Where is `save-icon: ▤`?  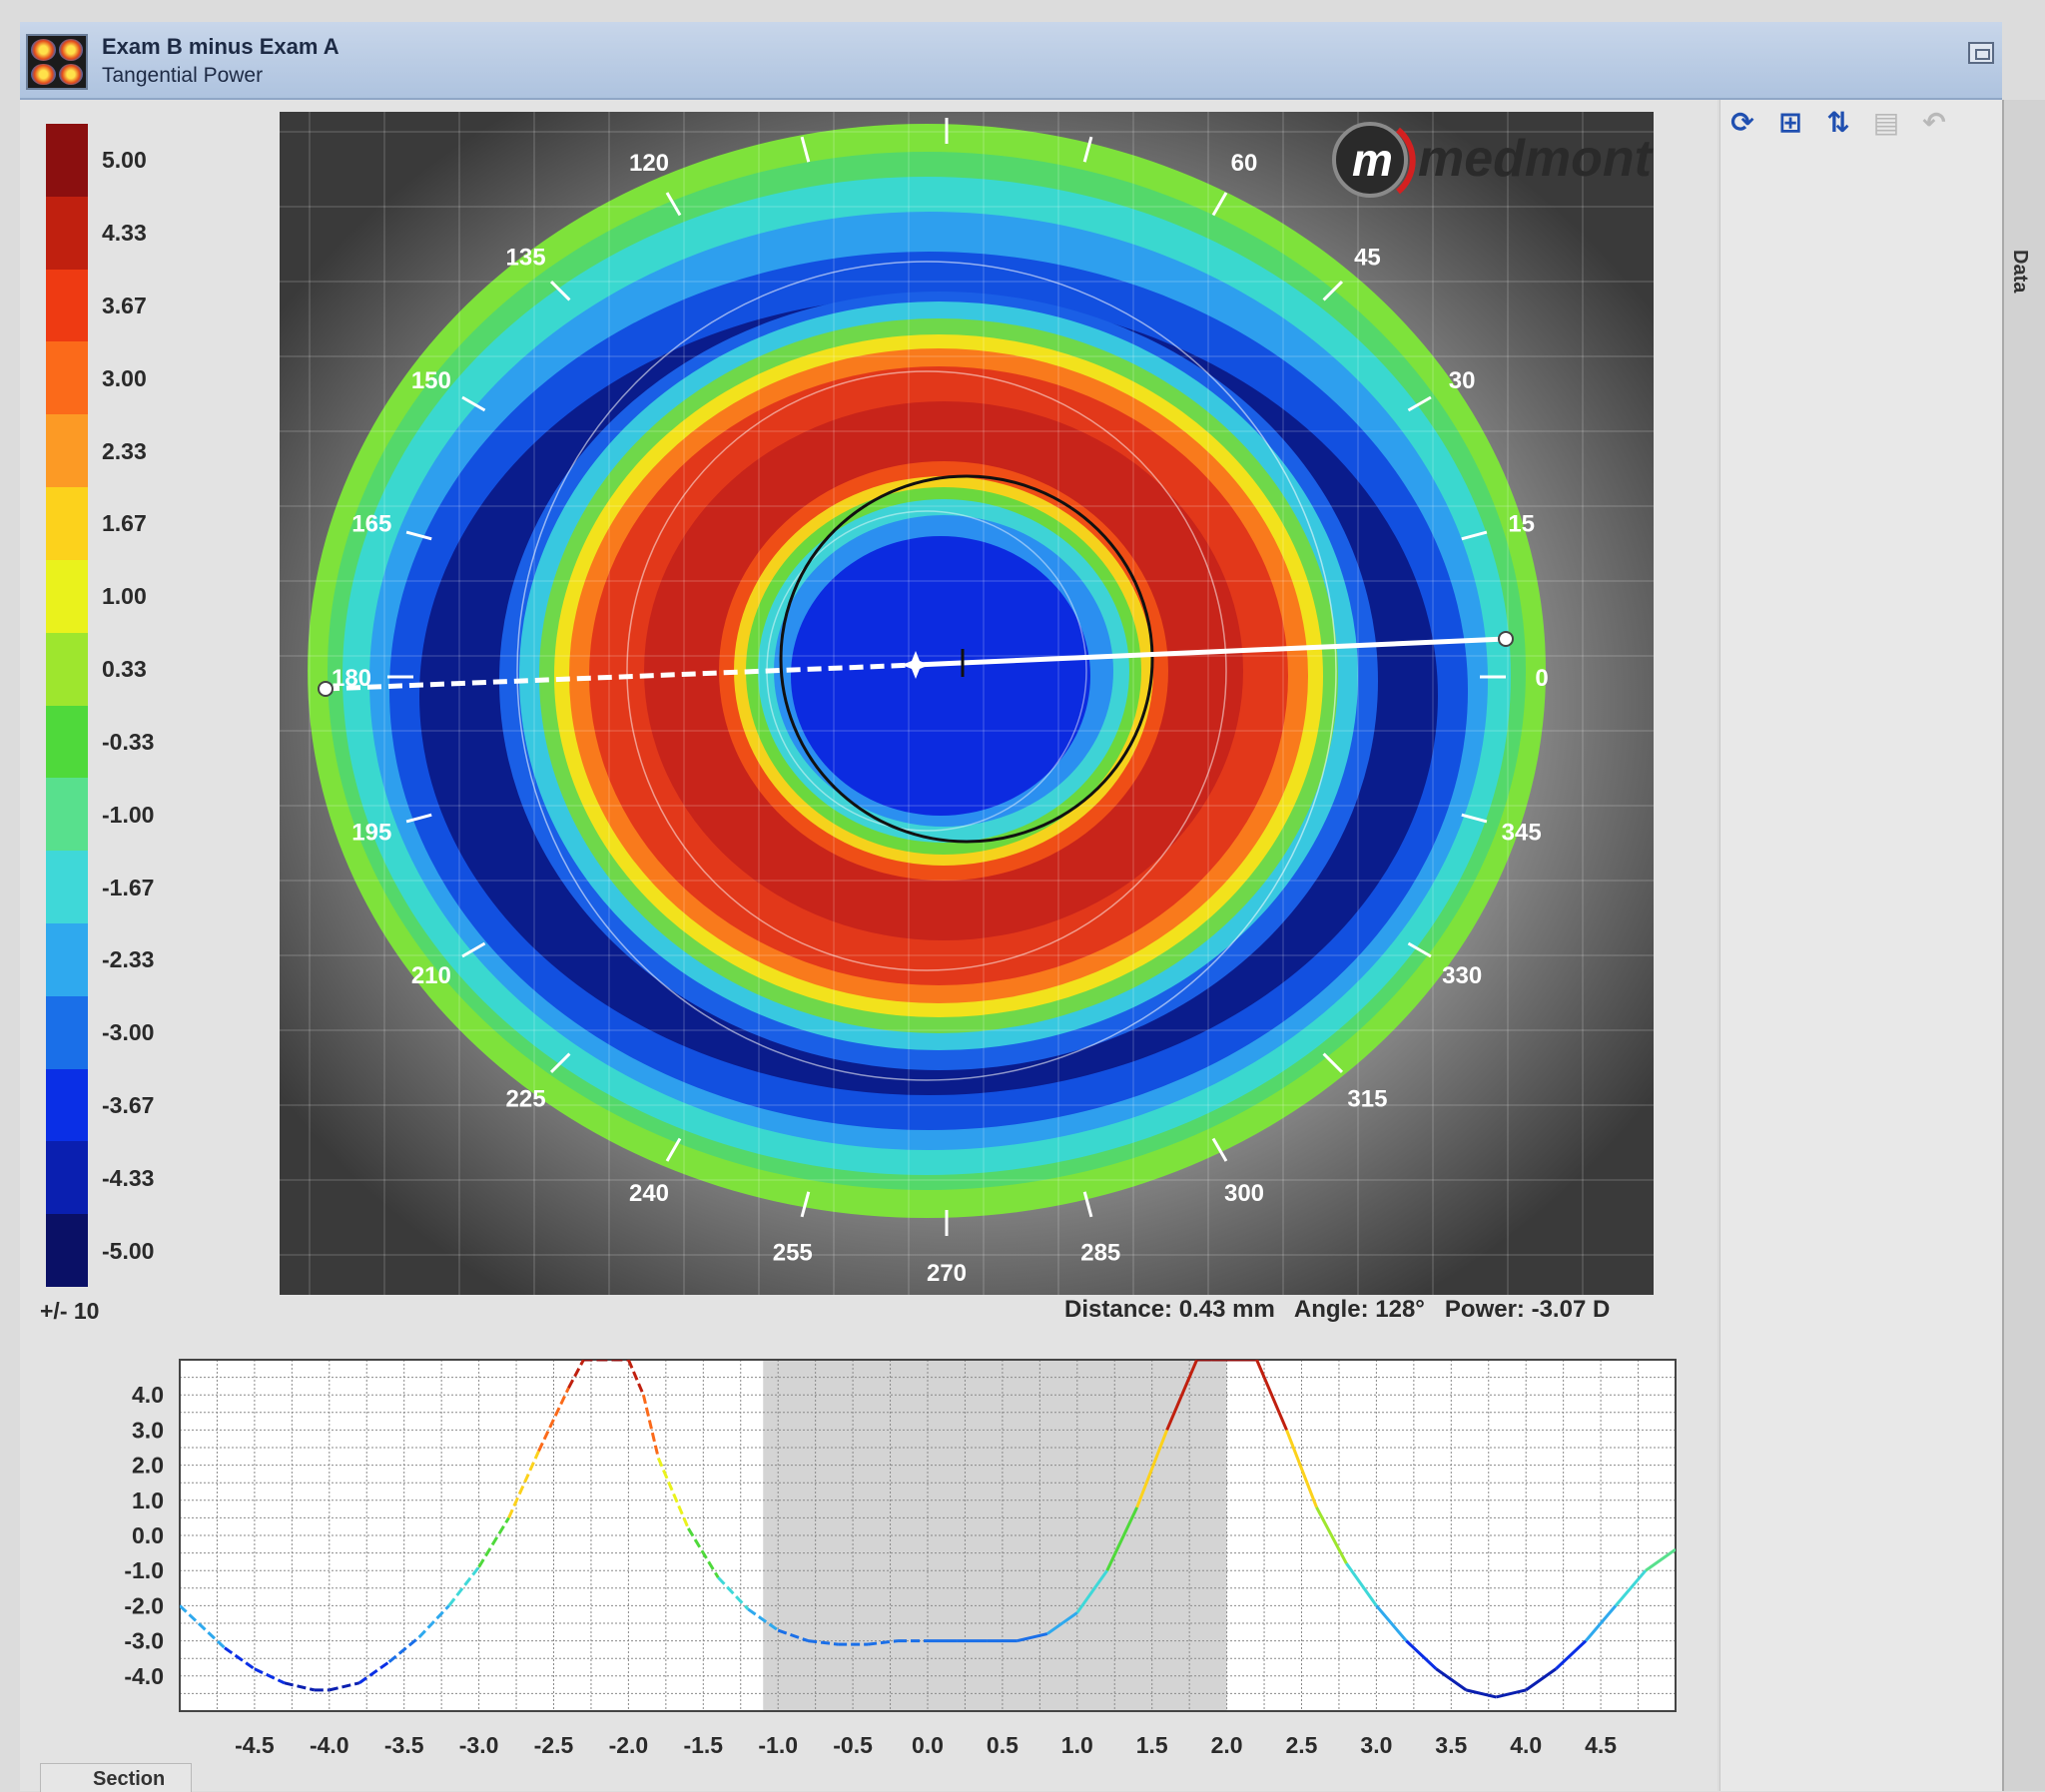
save-icon: ▤ is located at coordinates (1886, 123).